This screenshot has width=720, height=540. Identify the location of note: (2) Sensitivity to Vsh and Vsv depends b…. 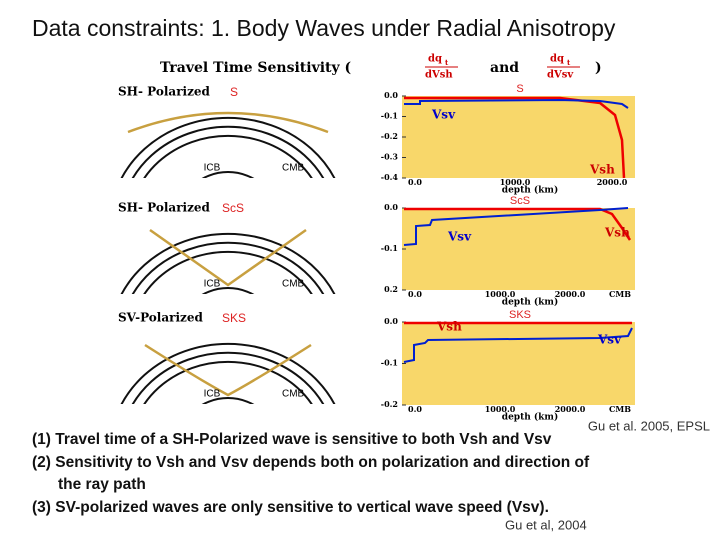
(311, 462).